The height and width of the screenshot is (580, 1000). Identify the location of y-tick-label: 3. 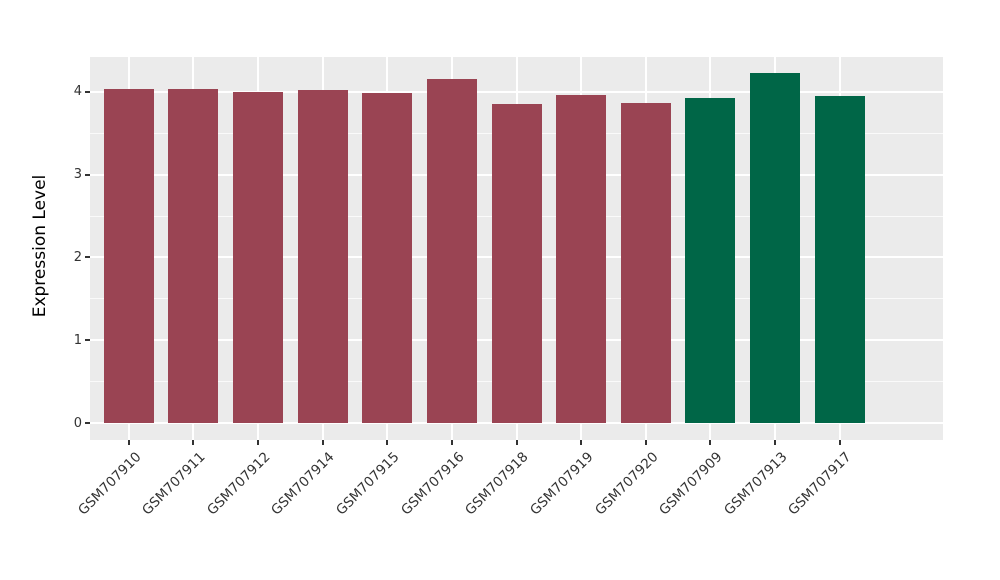
(77, 175).